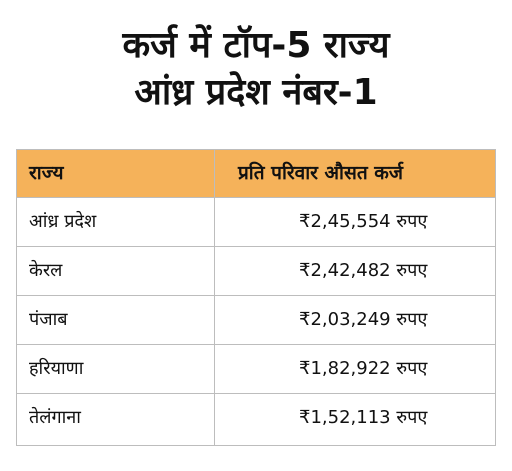 Image resolution: width=512 pixels, height=471 pixels. Describe the element at coordinates (256, 320) in the screenshot. I see `table-row: पंजाब ₹2,03,249 रुपए` at that location.